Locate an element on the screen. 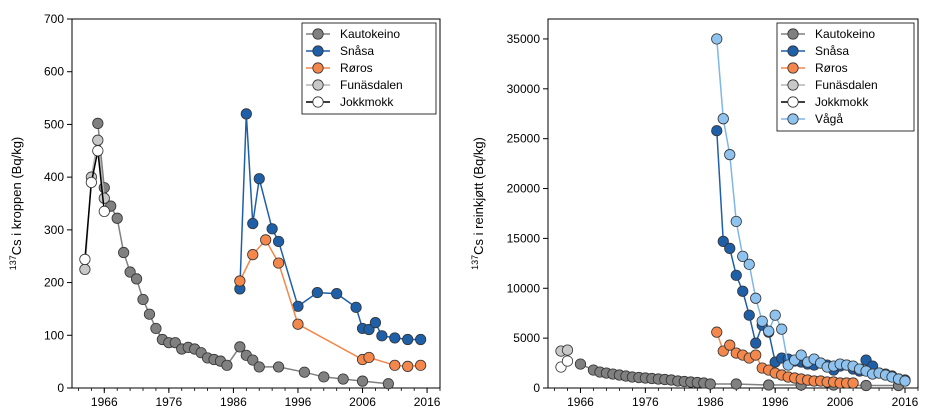 The width and height of the screenshot is (932, 416). legend-marker-roros is located at coordinates (318, 68).